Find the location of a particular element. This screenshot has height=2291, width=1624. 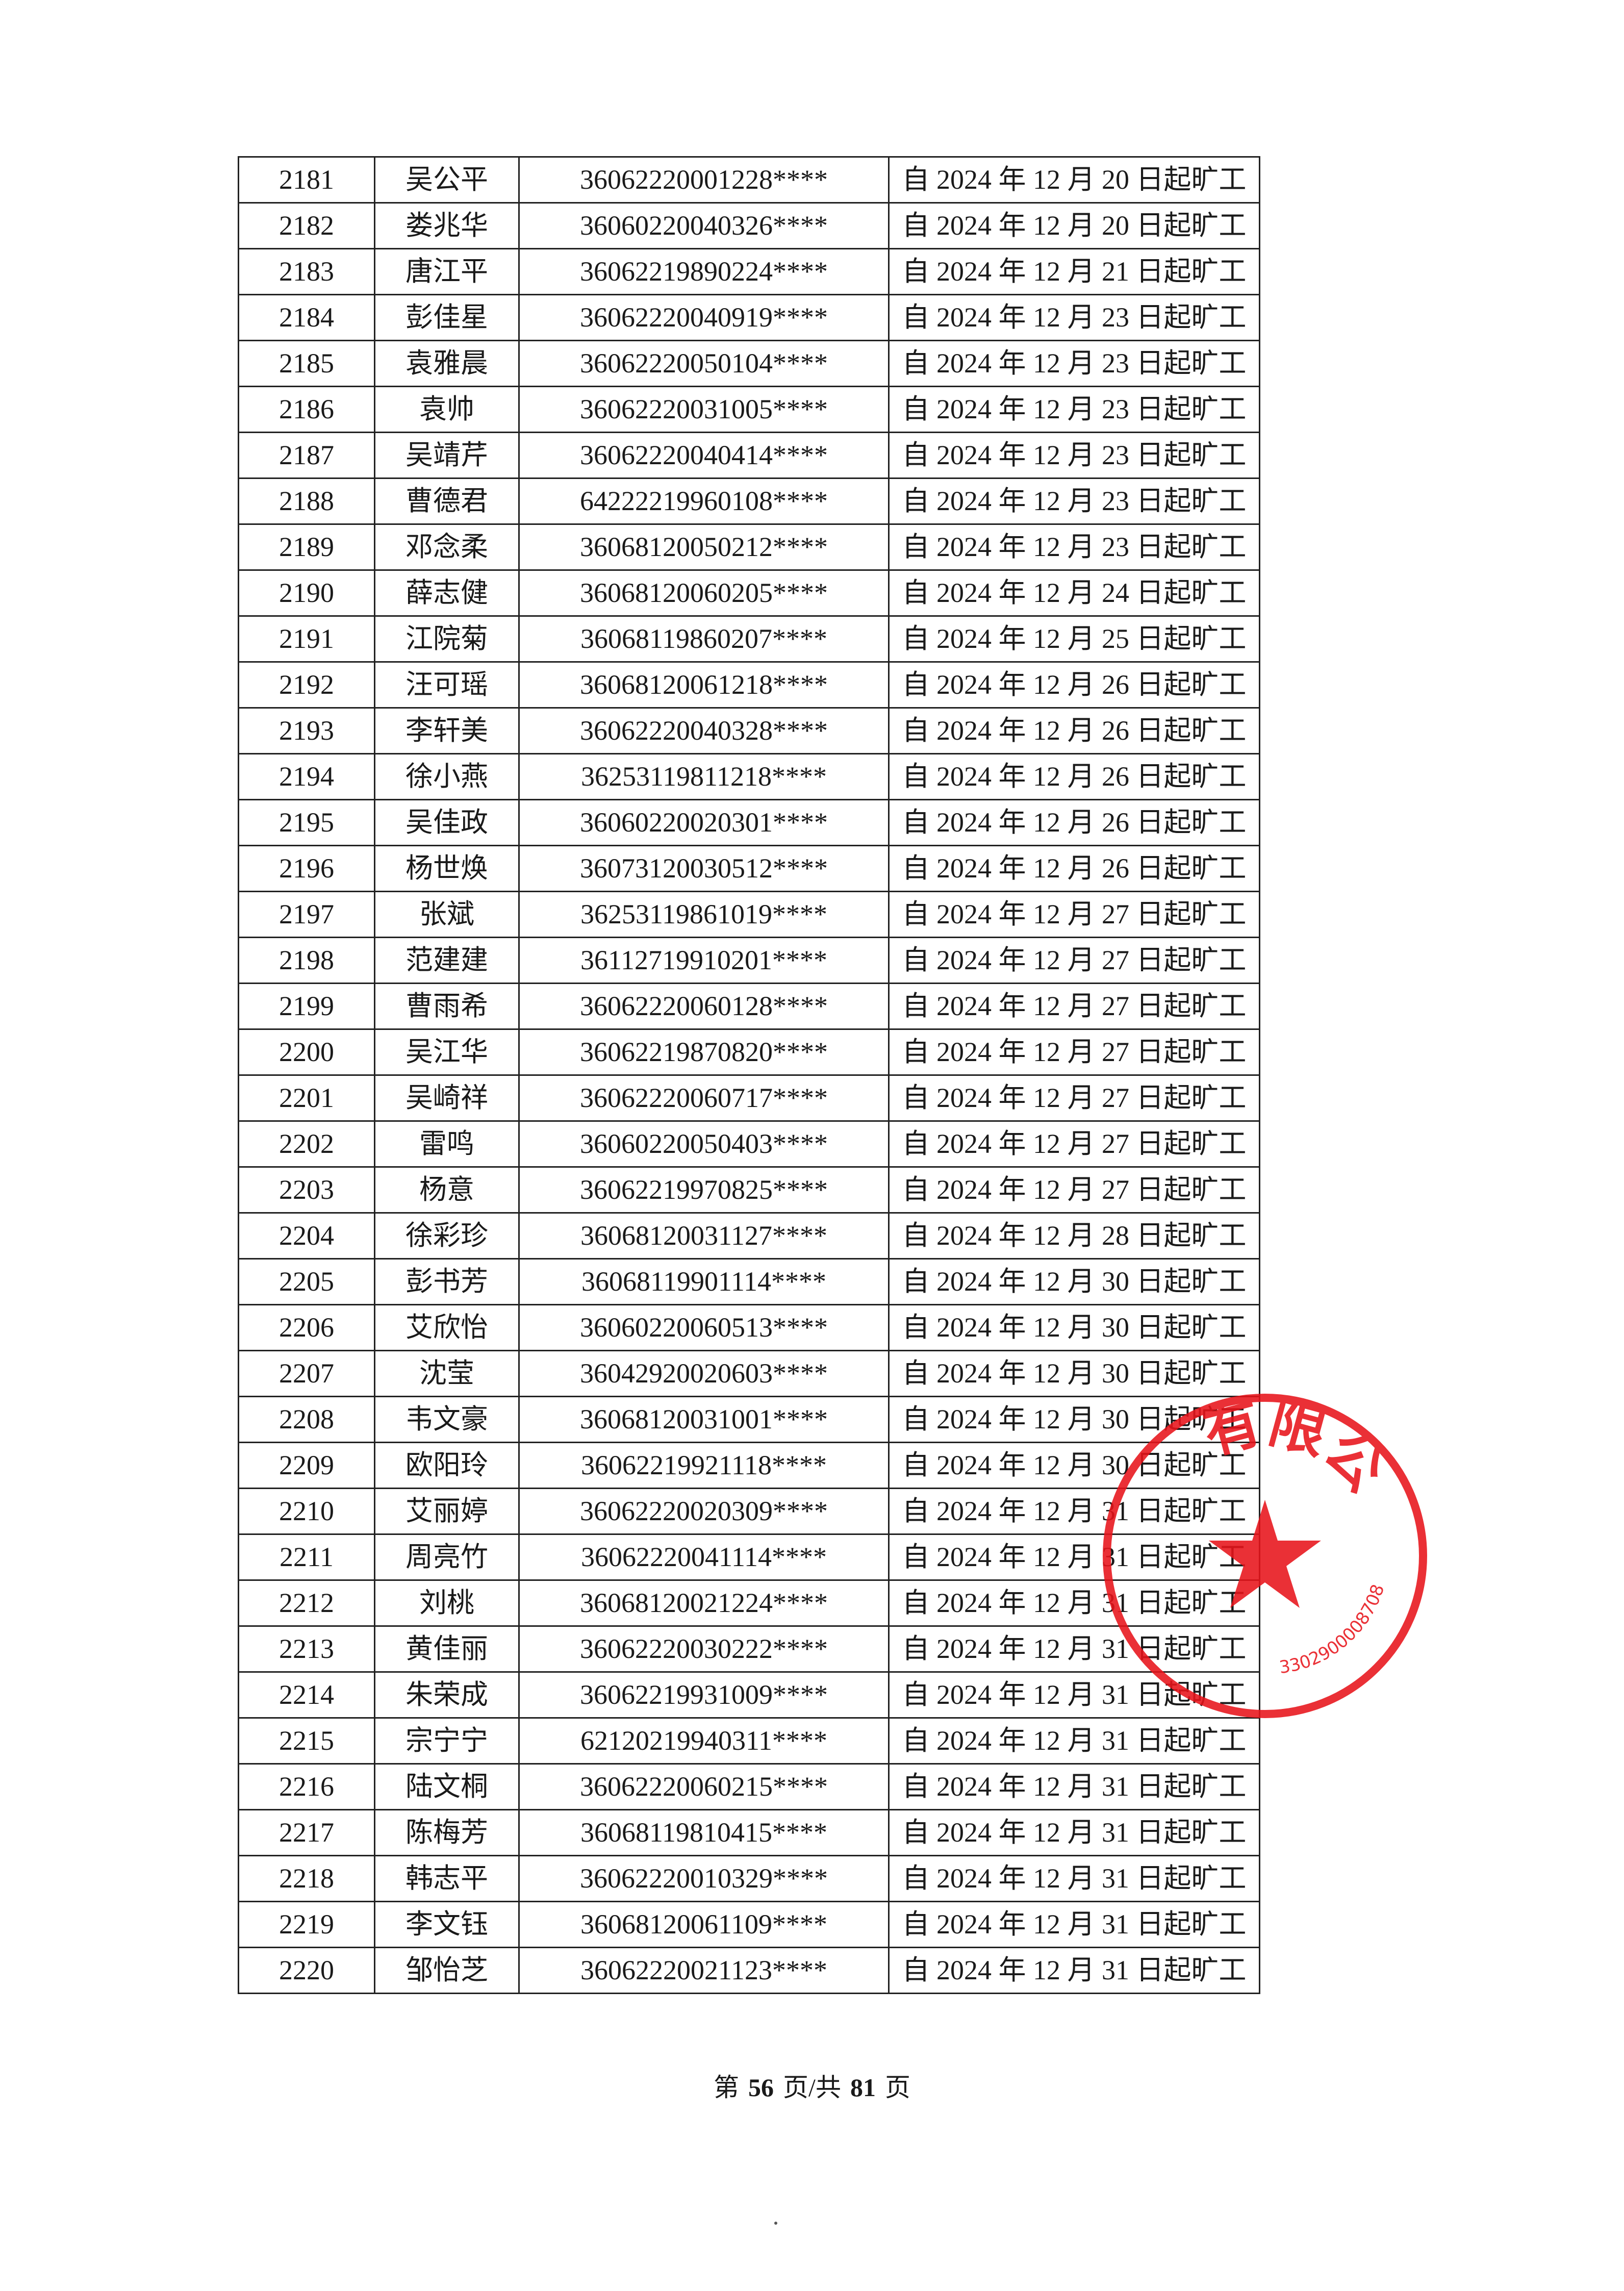

seq-cell: 2204 is located at coordinates (306, 1236).